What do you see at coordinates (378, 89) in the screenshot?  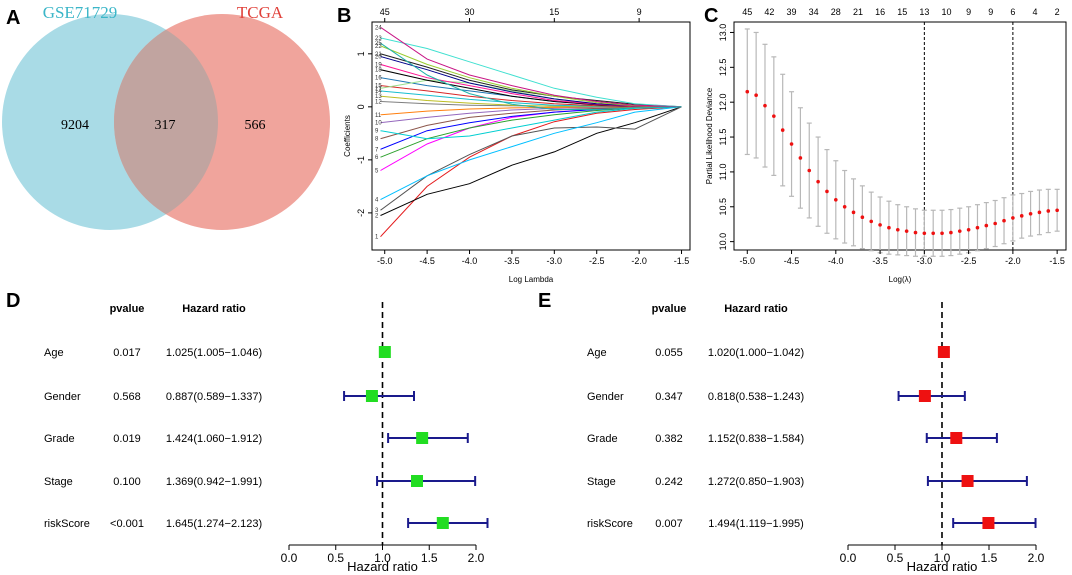 I see `coef-index-17: 17` at bounding box center [378, 89].